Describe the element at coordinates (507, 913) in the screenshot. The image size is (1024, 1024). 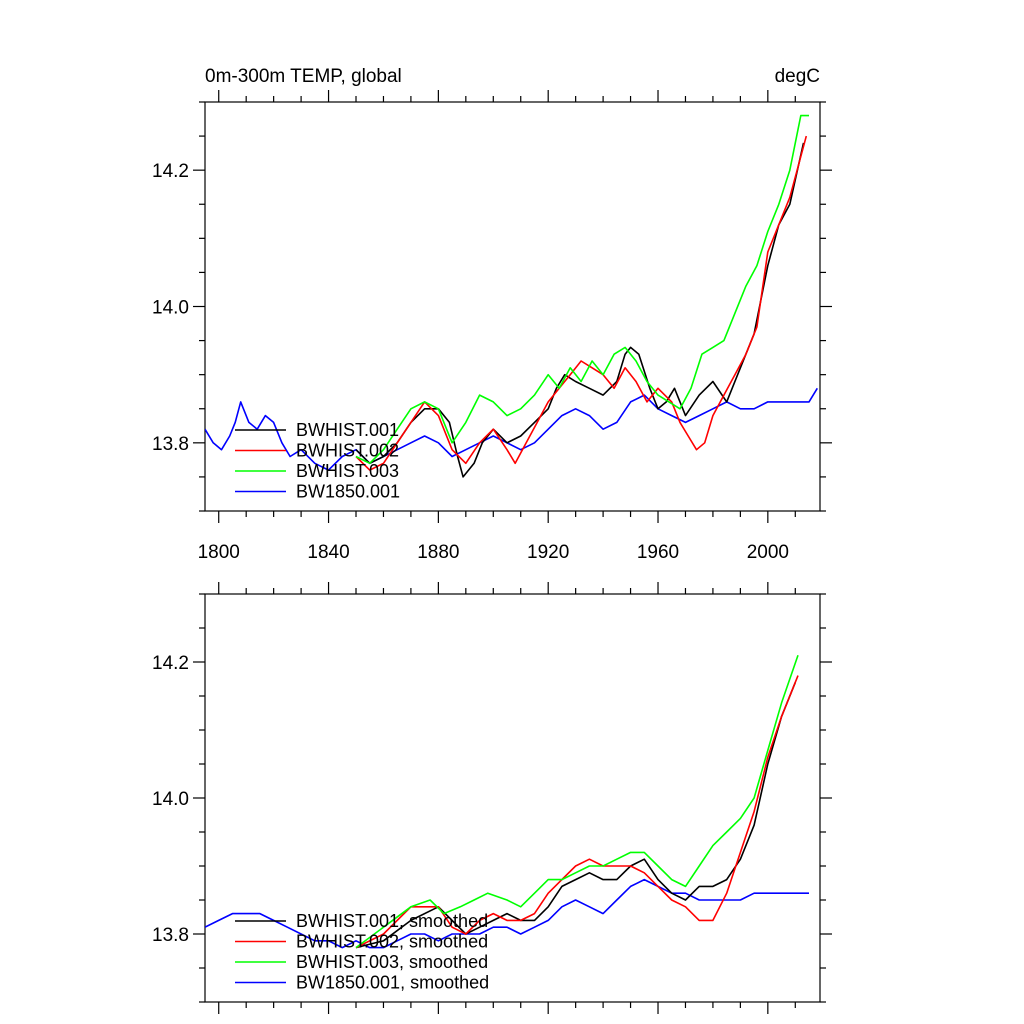
I see `series-line-bw1850-001-smoothed` at that location.